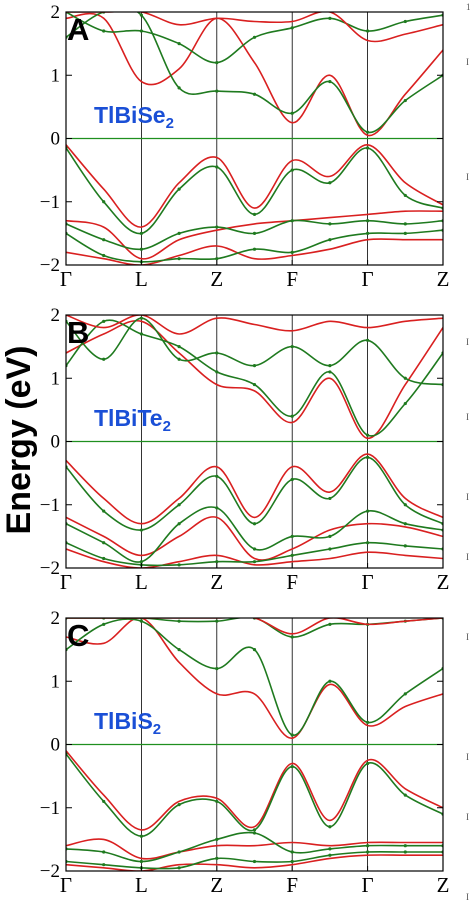 This screenshot has width=474, height=921. What do you see at coordinates (50, 871) in the screenshot?
I see `y-tick-label: −2` at bounding box center [50, 871].